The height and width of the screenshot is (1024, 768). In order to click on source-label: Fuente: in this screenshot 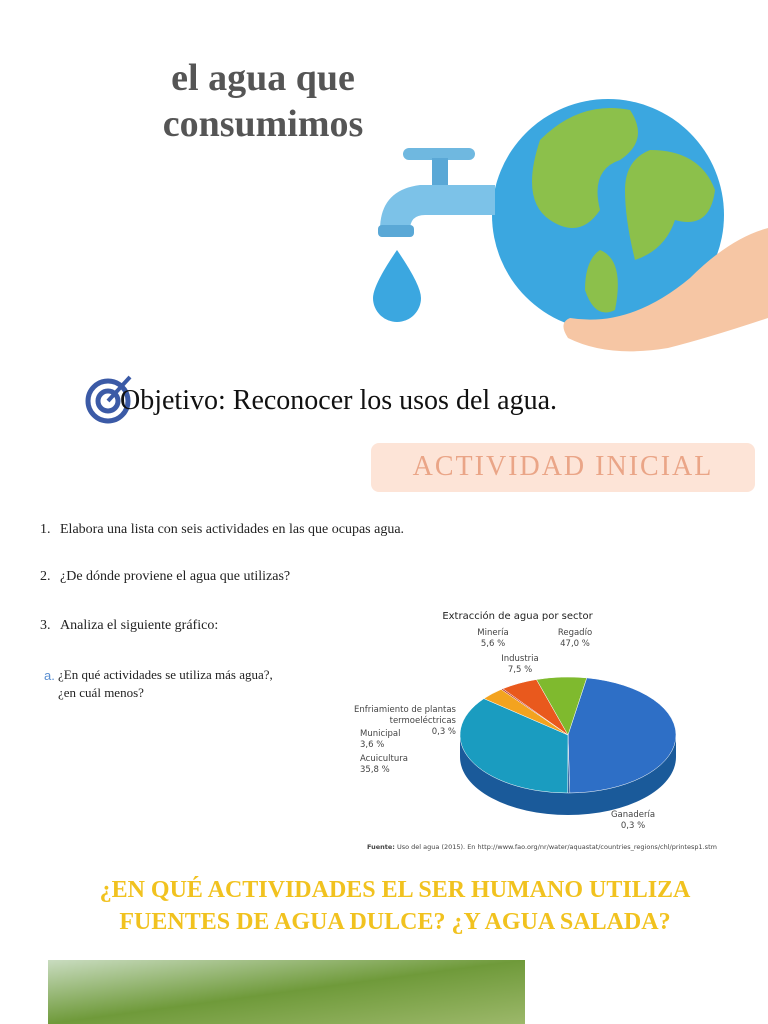, I will do `click(381, 847)`.